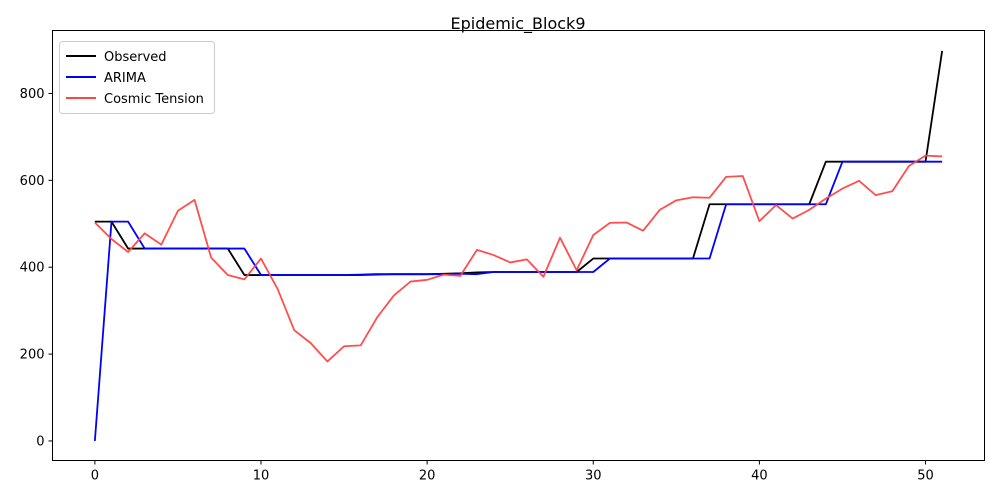  I want to click on y-tick-label: 200, so click(32, 355).